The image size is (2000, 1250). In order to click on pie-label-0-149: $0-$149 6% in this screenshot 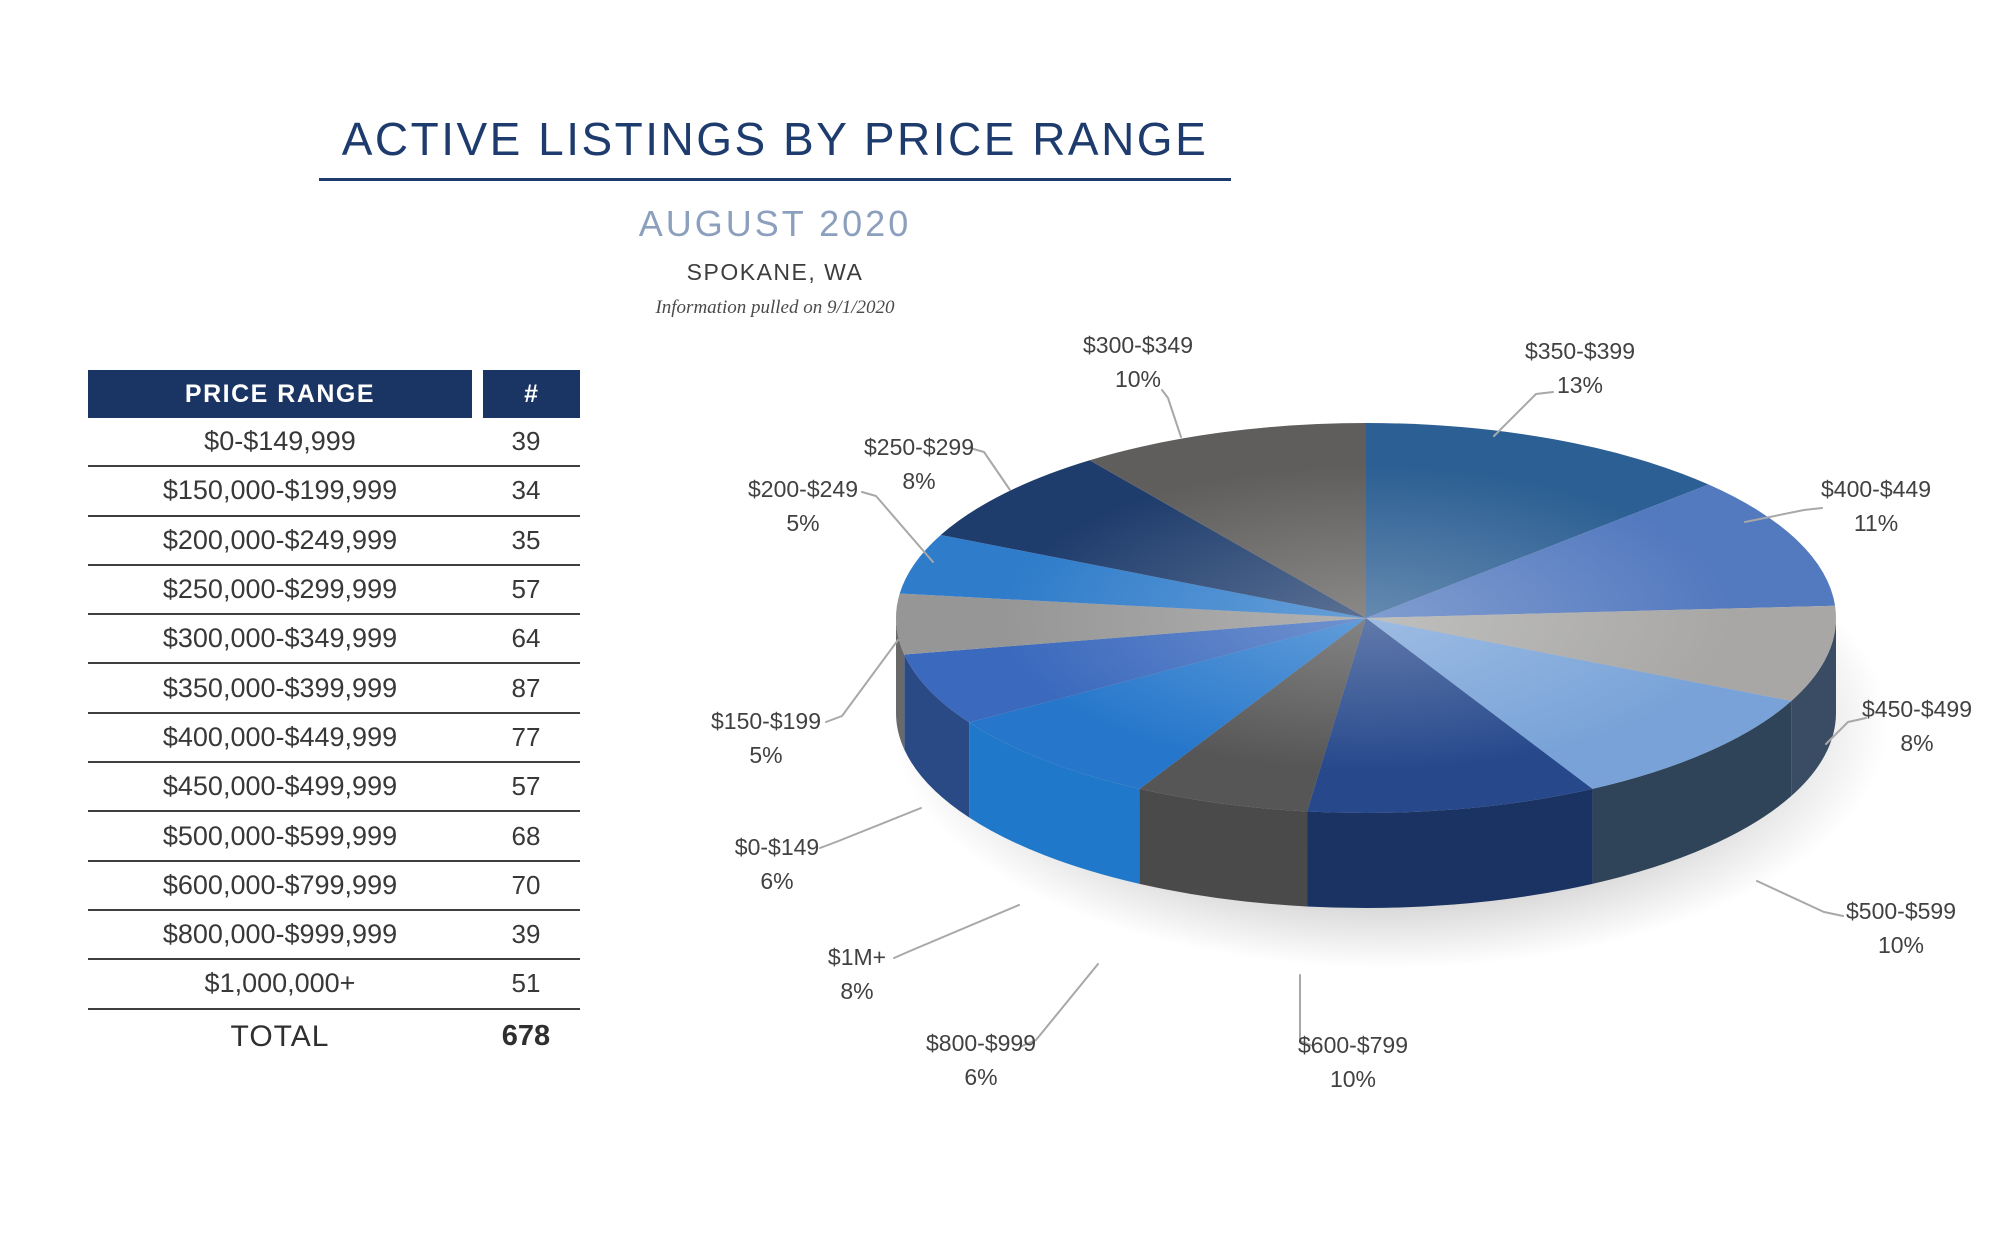, I will do `click(777, 864)`.